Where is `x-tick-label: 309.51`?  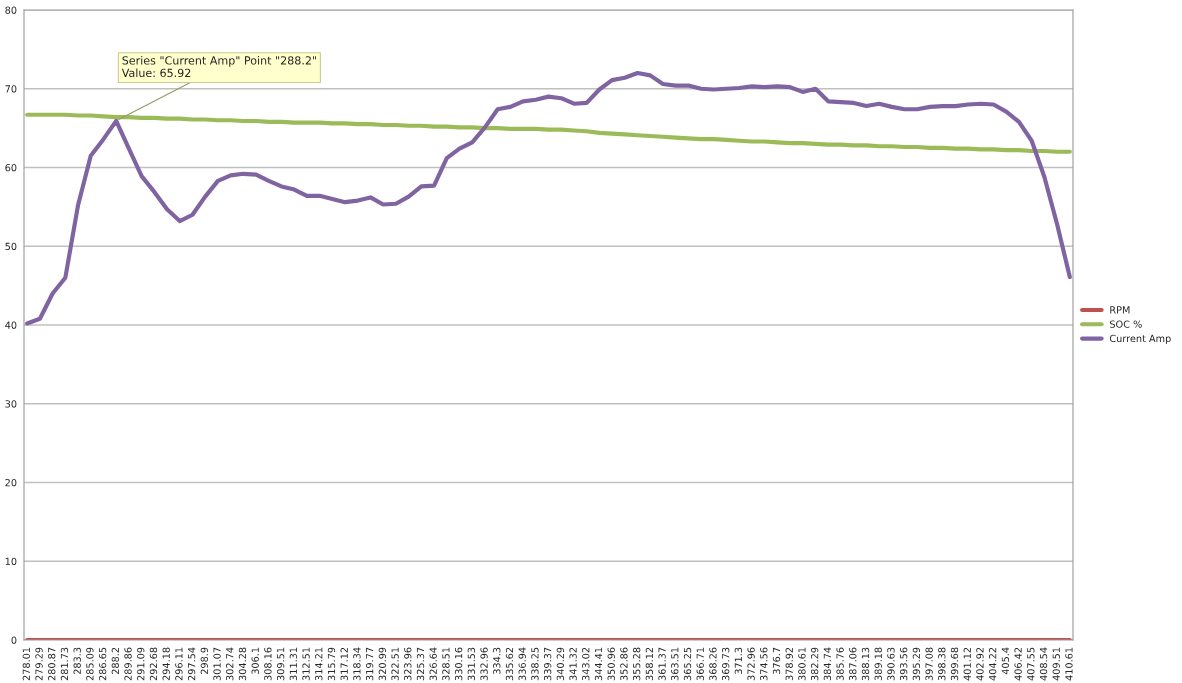 x-tick-label: 309.51 is located at coordinates (280, 664).